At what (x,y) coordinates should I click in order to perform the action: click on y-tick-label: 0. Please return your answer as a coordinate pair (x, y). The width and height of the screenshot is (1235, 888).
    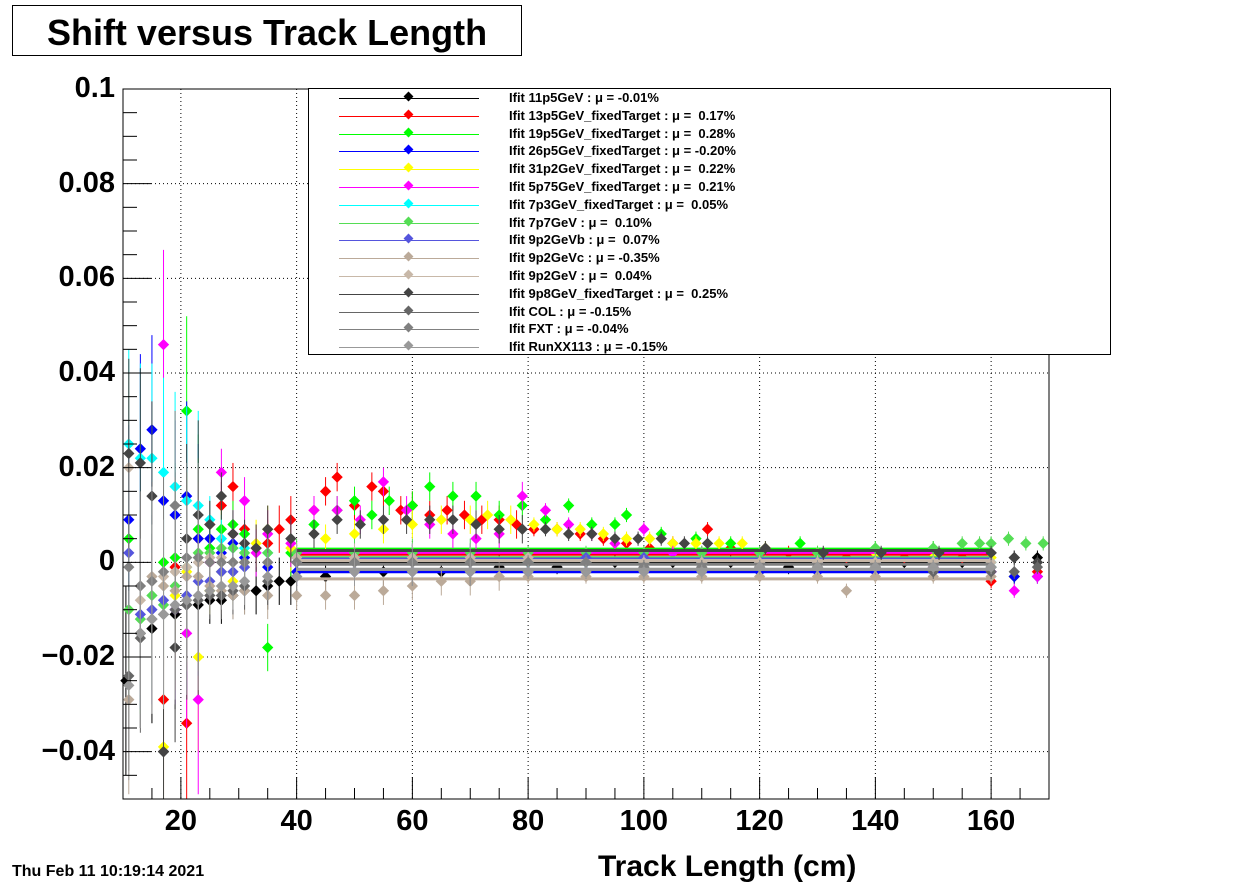
    Looking at the image, I should click on (106, 561).